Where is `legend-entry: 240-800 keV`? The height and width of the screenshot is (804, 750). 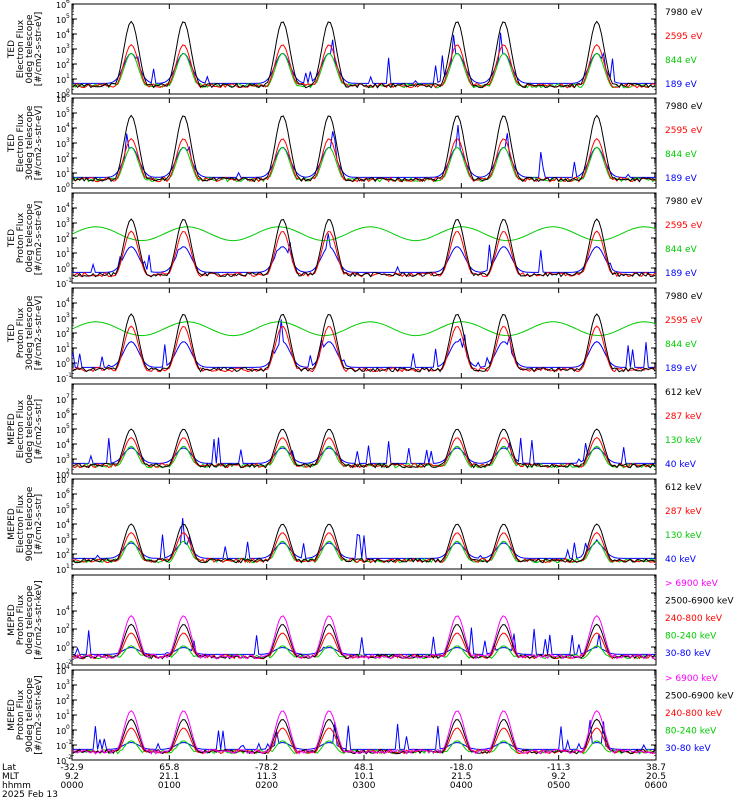 legend-entry: 240-800 keV is located at coordinates (694, 714).